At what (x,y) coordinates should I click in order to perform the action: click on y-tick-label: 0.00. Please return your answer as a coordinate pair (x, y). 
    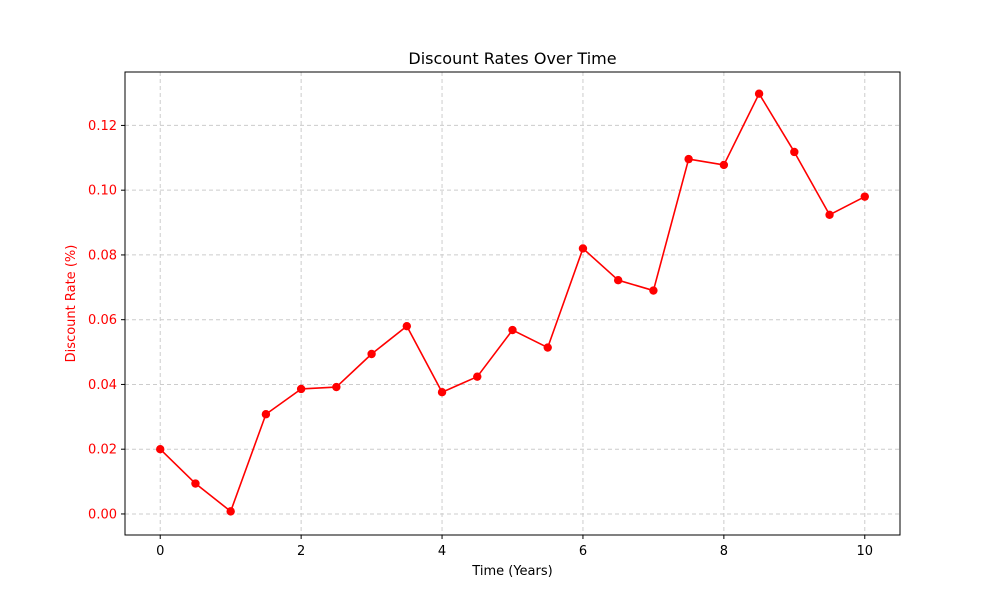
    Looking at the image, I should click on (102, 514).